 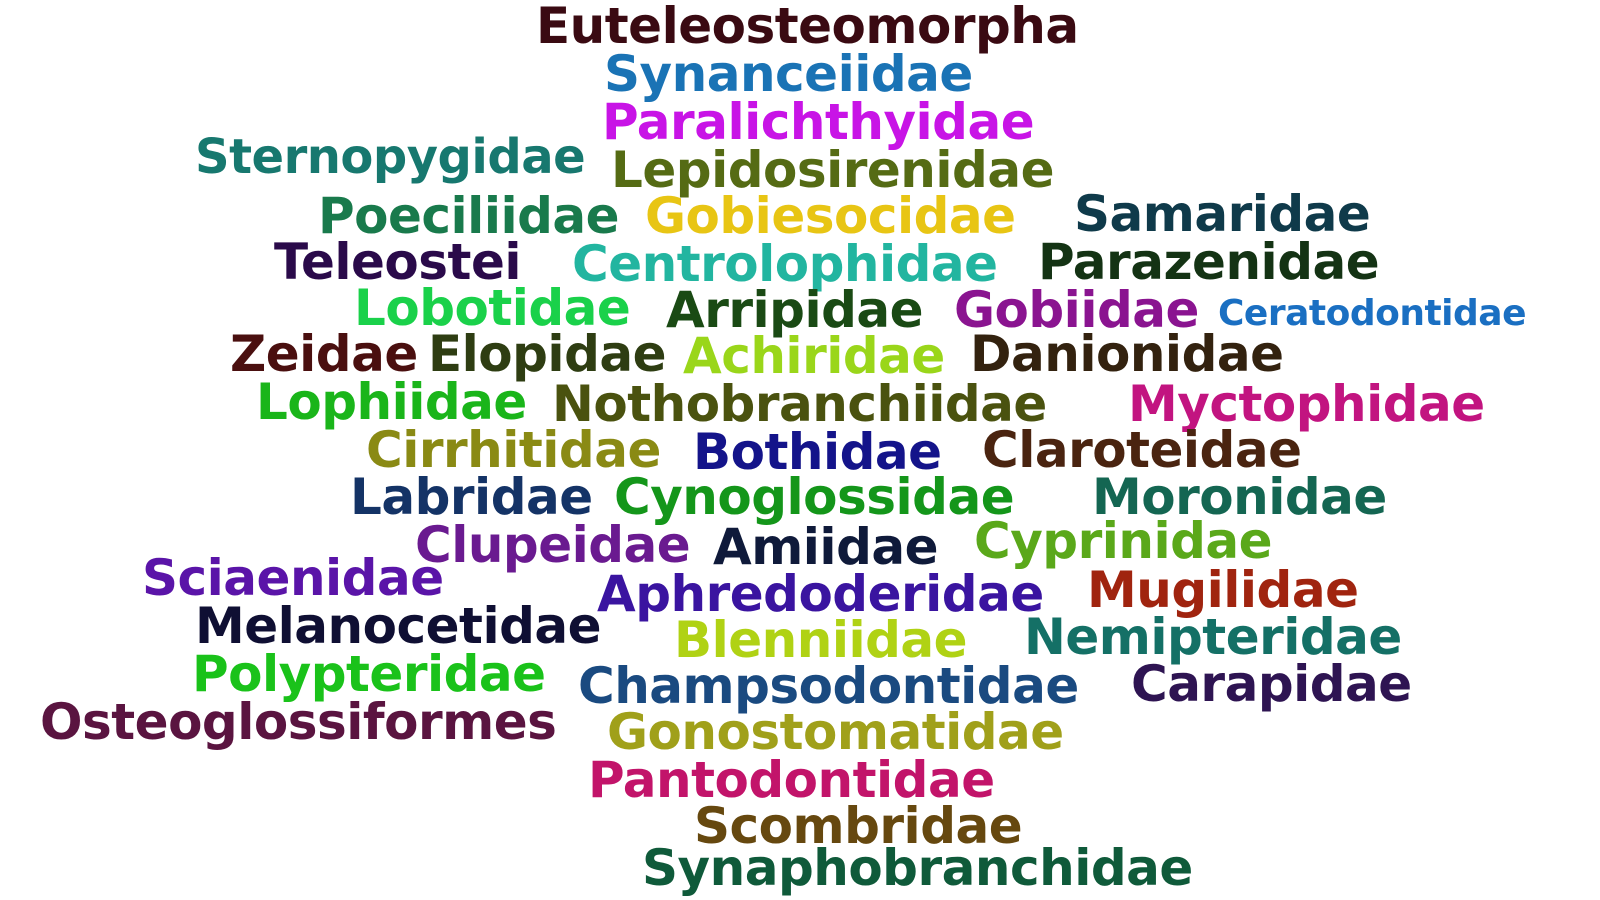 I want to click on word: Synaphobranchidae, so click(x=917, y=868).